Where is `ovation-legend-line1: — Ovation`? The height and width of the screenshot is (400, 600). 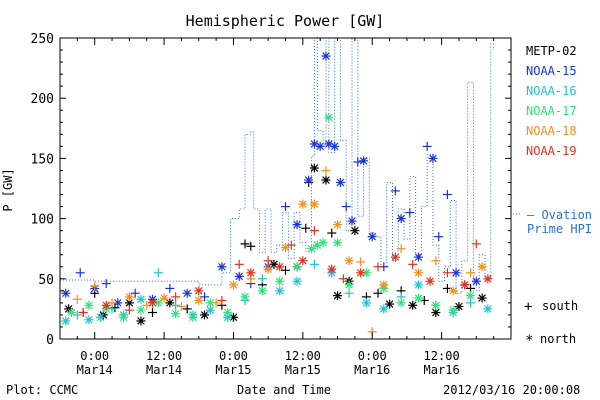
ovation-legend-line1: — Ovation is located at coordinates (559, 215).